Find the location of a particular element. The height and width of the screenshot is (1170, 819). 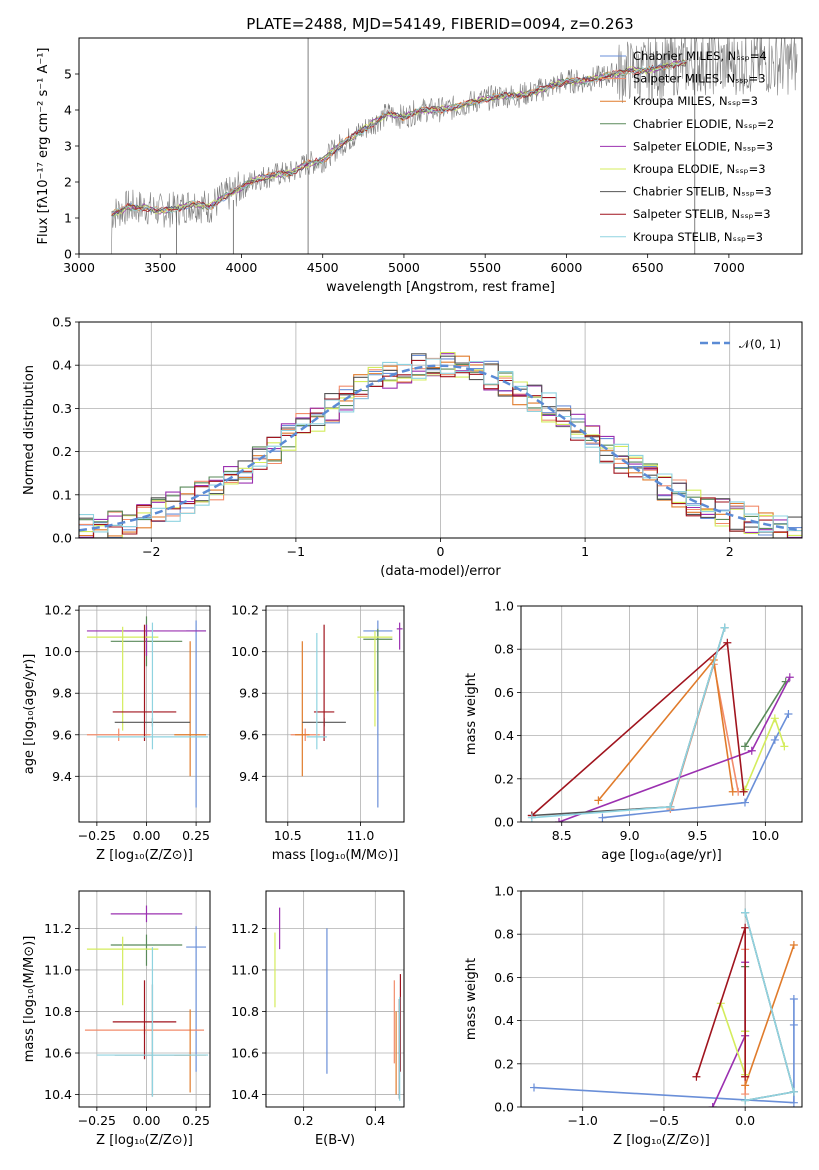

x-tick-label: 5000 is located at coordinates (404, 267).